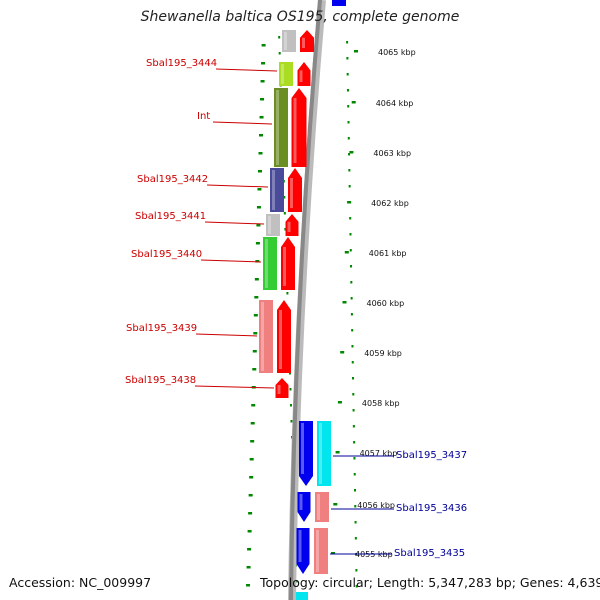  What do you see at coordinates (80, 582) in the screenshot?
I see `accession-text: Accession: NC_009997` at bounding box center [80, 582].